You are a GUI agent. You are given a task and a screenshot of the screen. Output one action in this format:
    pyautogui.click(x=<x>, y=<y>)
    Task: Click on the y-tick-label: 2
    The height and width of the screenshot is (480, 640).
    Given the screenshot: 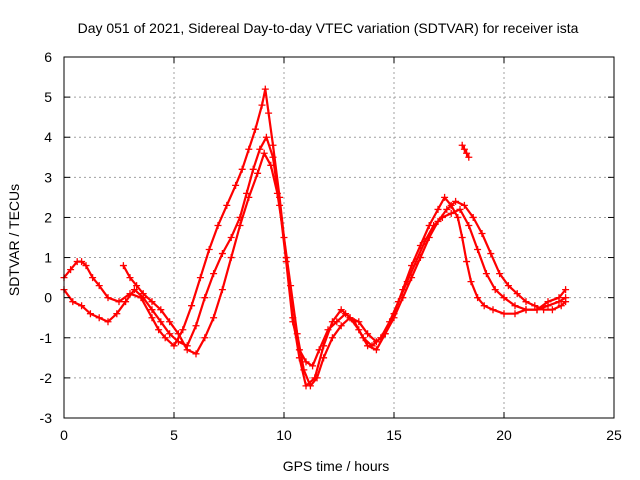 What is the action you would take?
    pyautogui.click(x=48, y=217)
    